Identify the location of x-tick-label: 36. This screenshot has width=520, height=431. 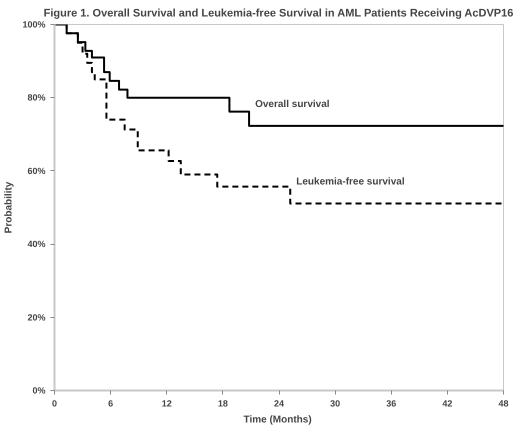
(391, 403).